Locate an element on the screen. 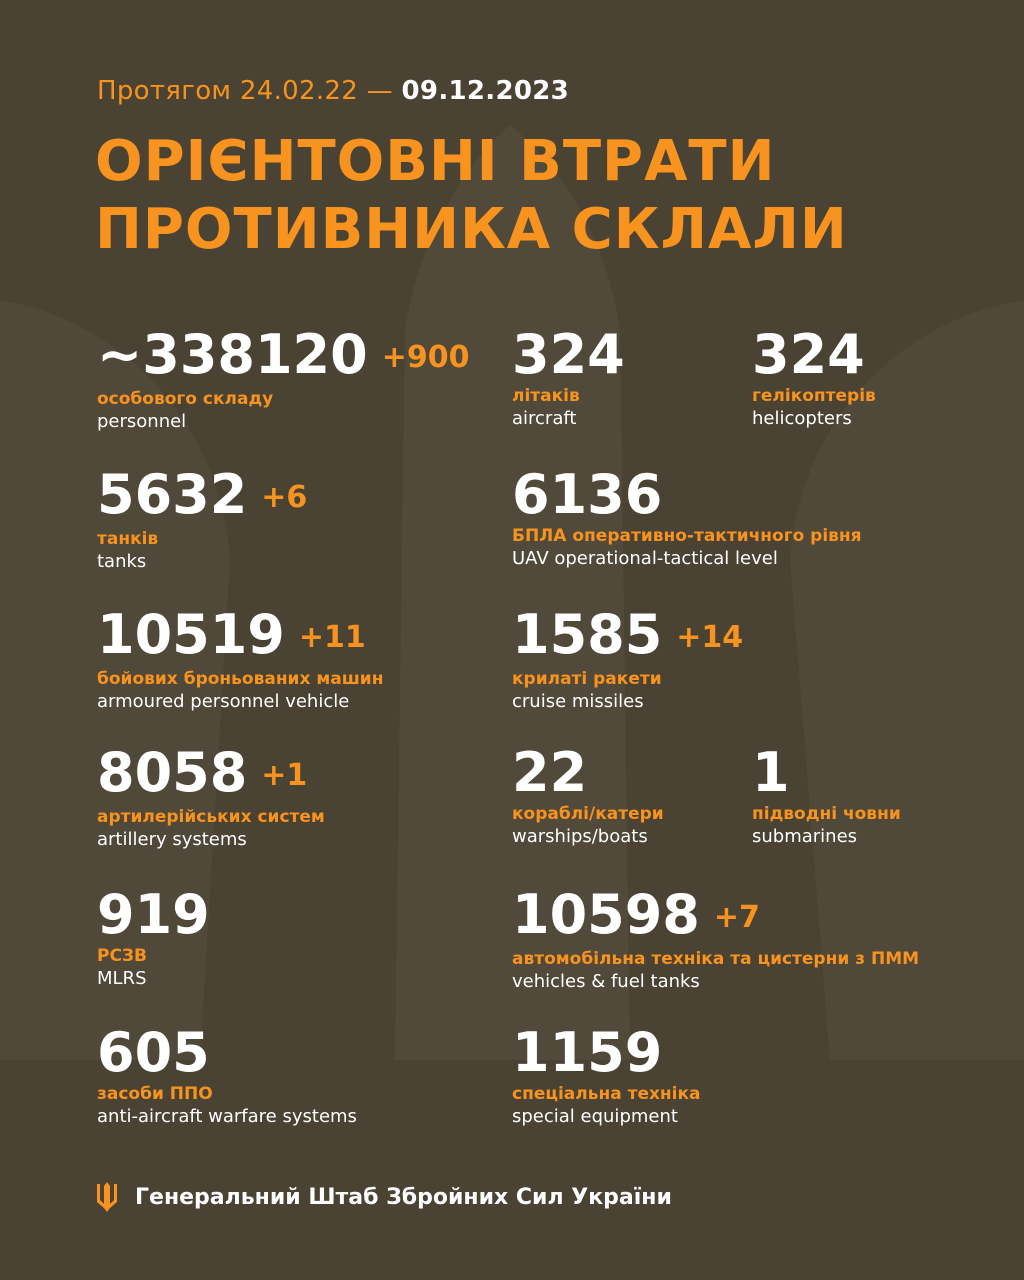 The height and width of the screenshot is (1280, 1024). stat-cruise-missiles: 1585 +14 крилаті ракети cruise missiles is located at coordinates (627, 659).